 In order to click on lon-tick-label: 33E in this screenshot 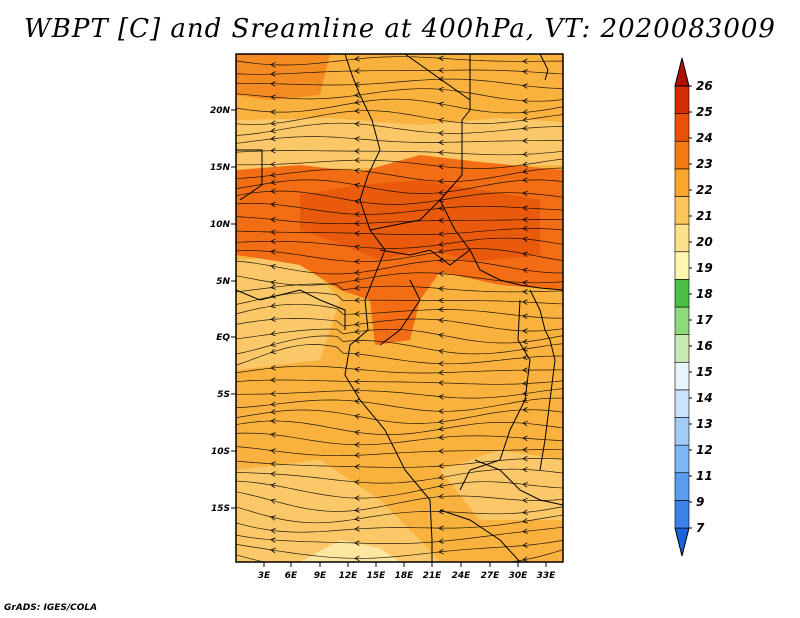, I will do `click(547, 576)`.